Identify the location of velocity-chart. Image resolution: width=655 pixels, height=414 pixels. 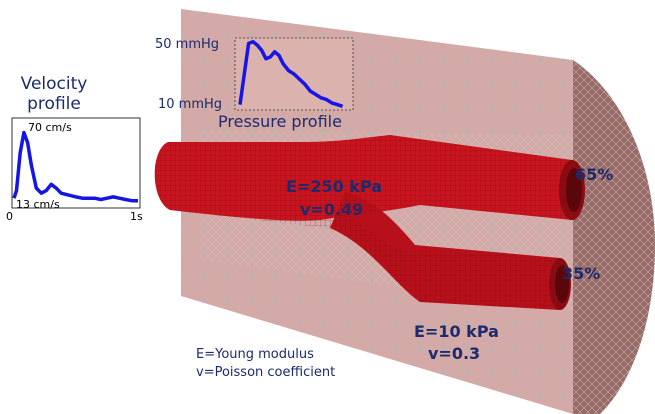
(76, 163).